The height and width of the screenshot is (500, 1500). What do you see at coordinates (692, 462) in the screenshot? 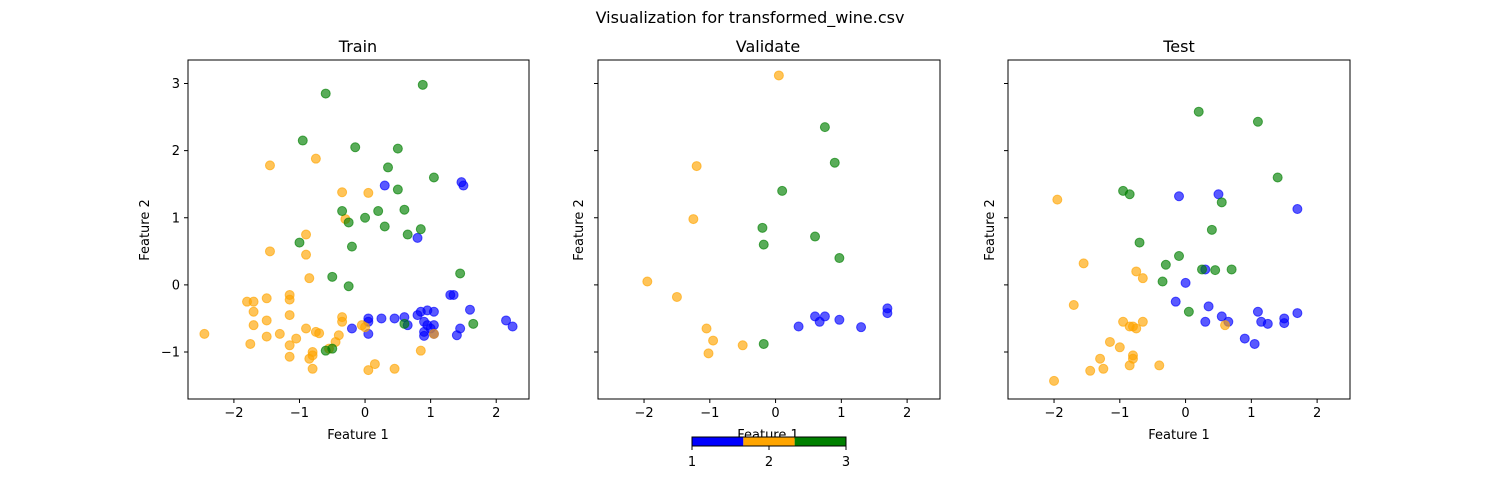
I see `colorbar-tick-label: 1` at bounding box center [692, 462].